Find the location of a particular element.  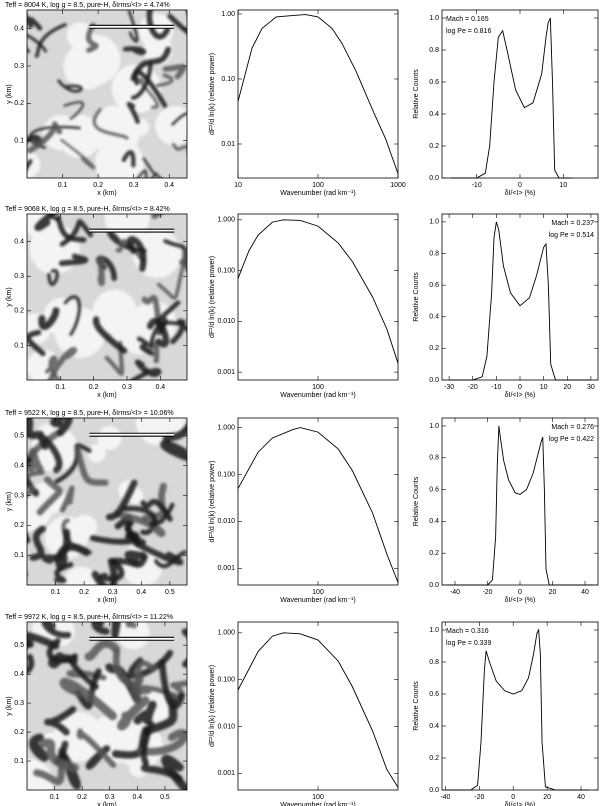

x-tick-label: 10 is located at coordinates (544, 387).